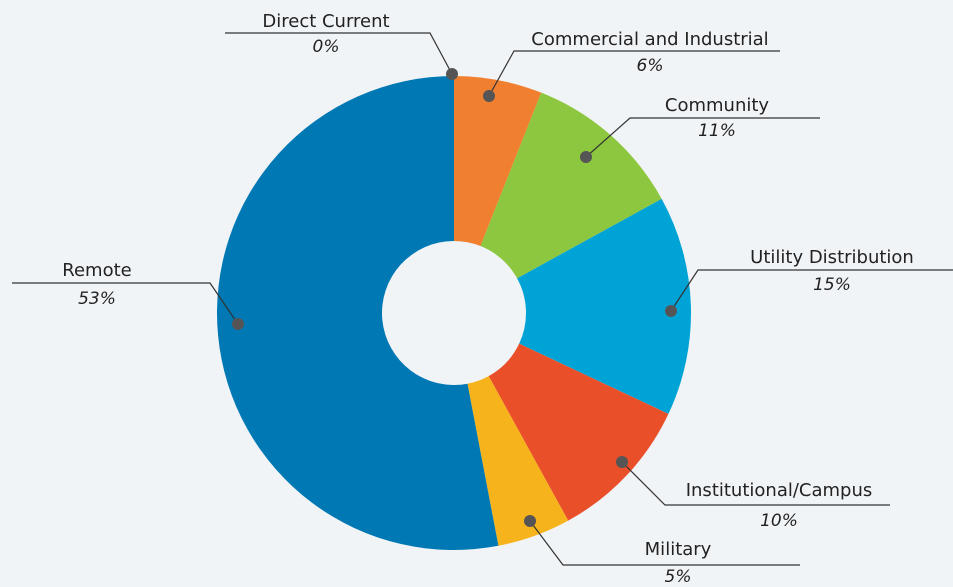 The width and height of the screenshot is (953, 587). What do you see at coordinates (578, 432) in the screenshot?
I see `slice-institutional-campus` at bounding box center [578, 432].